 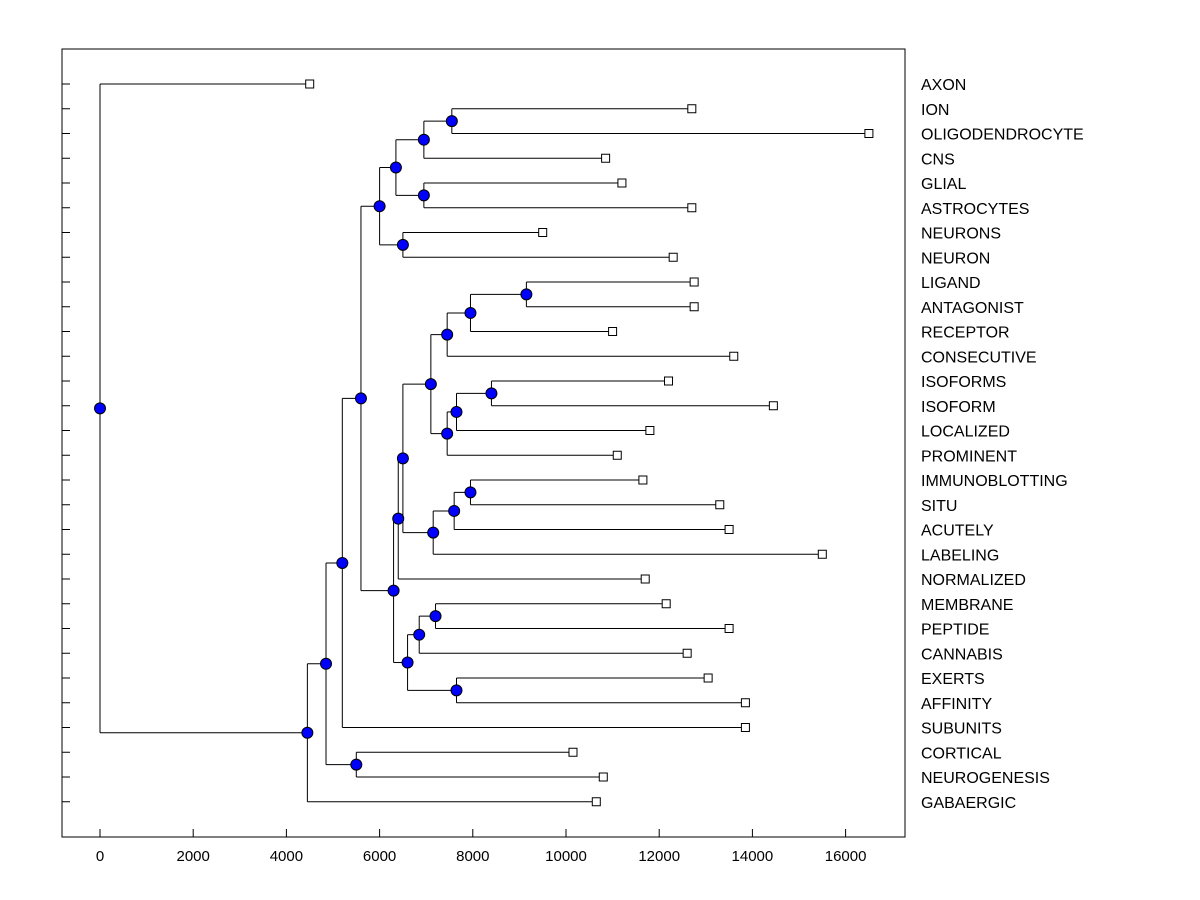 I want to click on leaf-label: CONSECUTIVE, so click(x=979, y=357).